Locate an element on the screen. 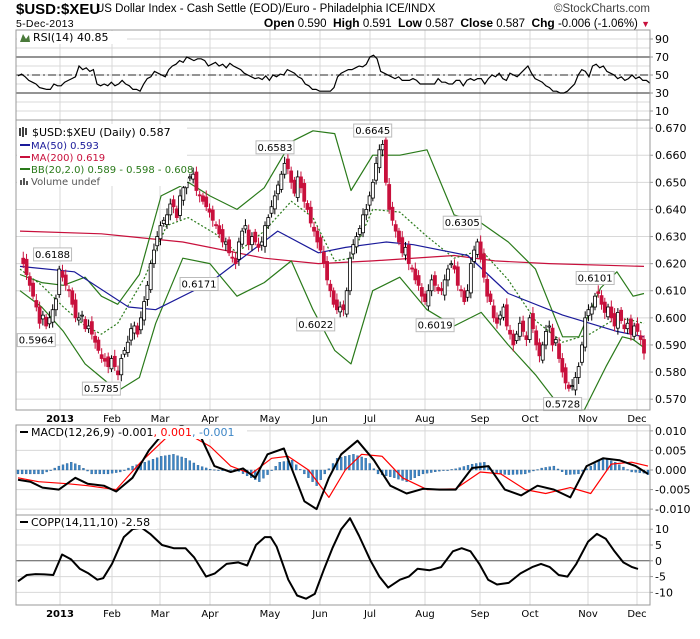 The height and width of the screenshot is (639, 700). copp-panel-frame is located at coordinates (333, 560).